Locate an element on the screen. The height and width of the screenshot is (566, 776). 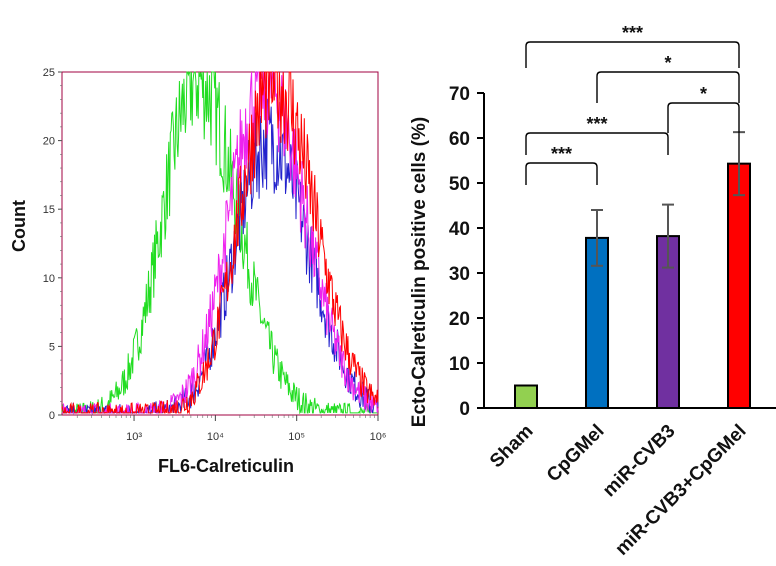
bar-y-tick-label: 40 is located at coordinates (459, 229).